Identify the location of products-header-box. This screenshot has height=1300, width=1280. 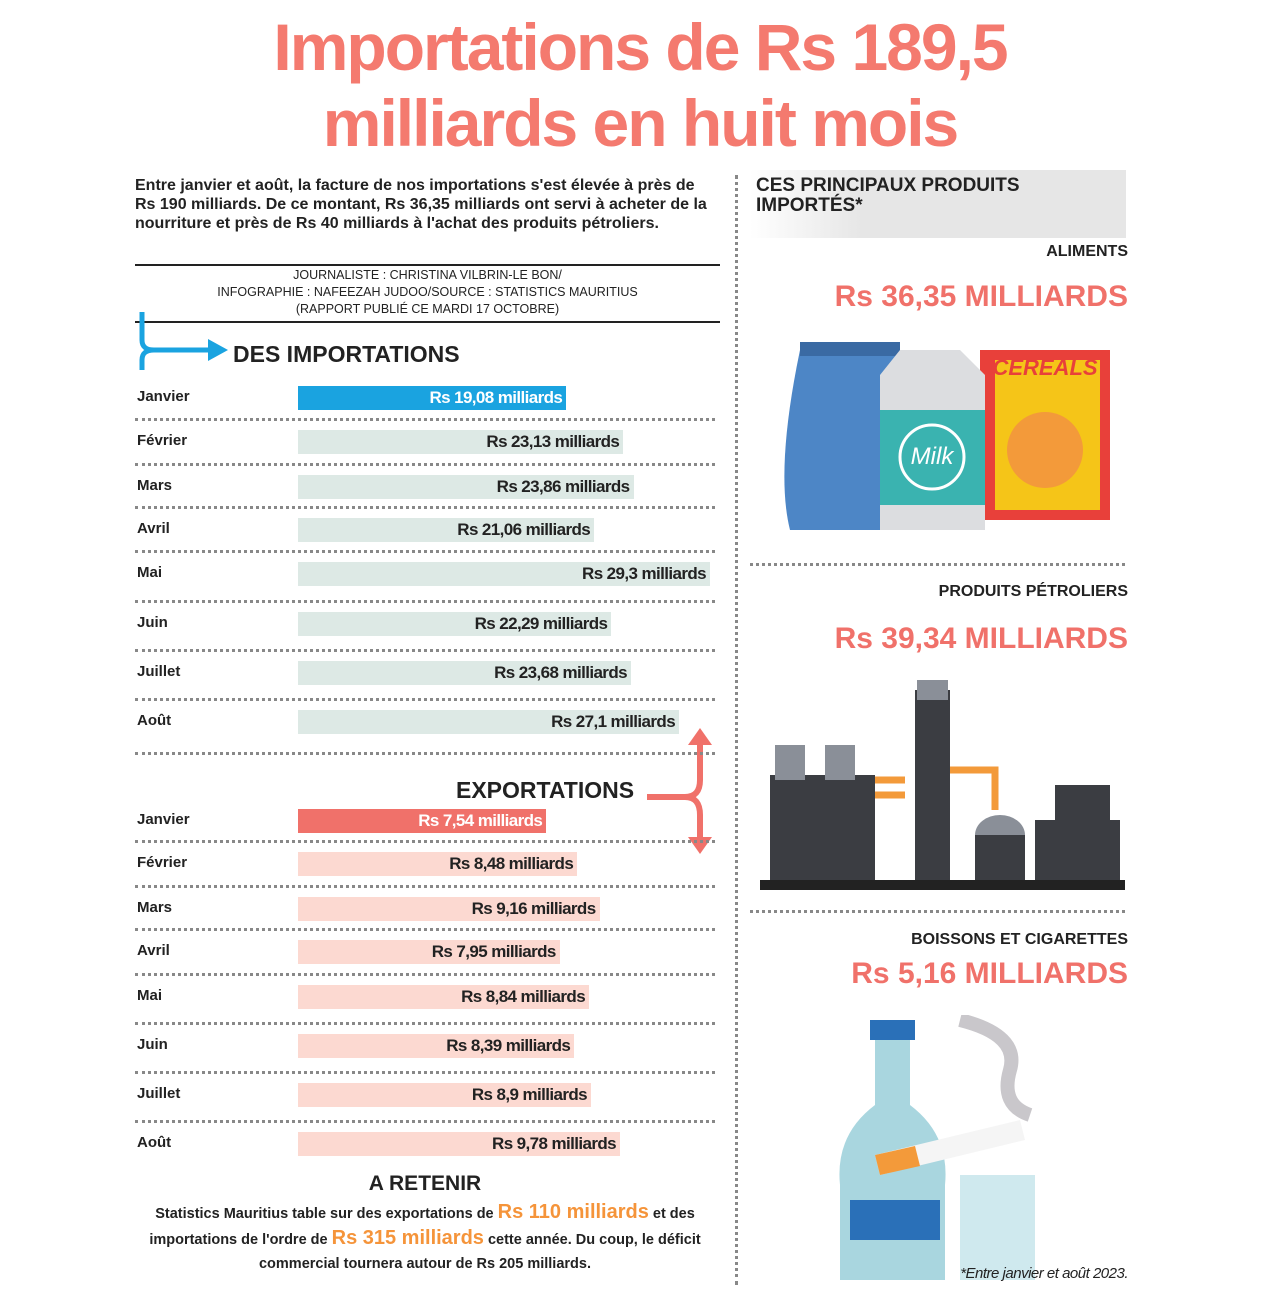
(938, 204).